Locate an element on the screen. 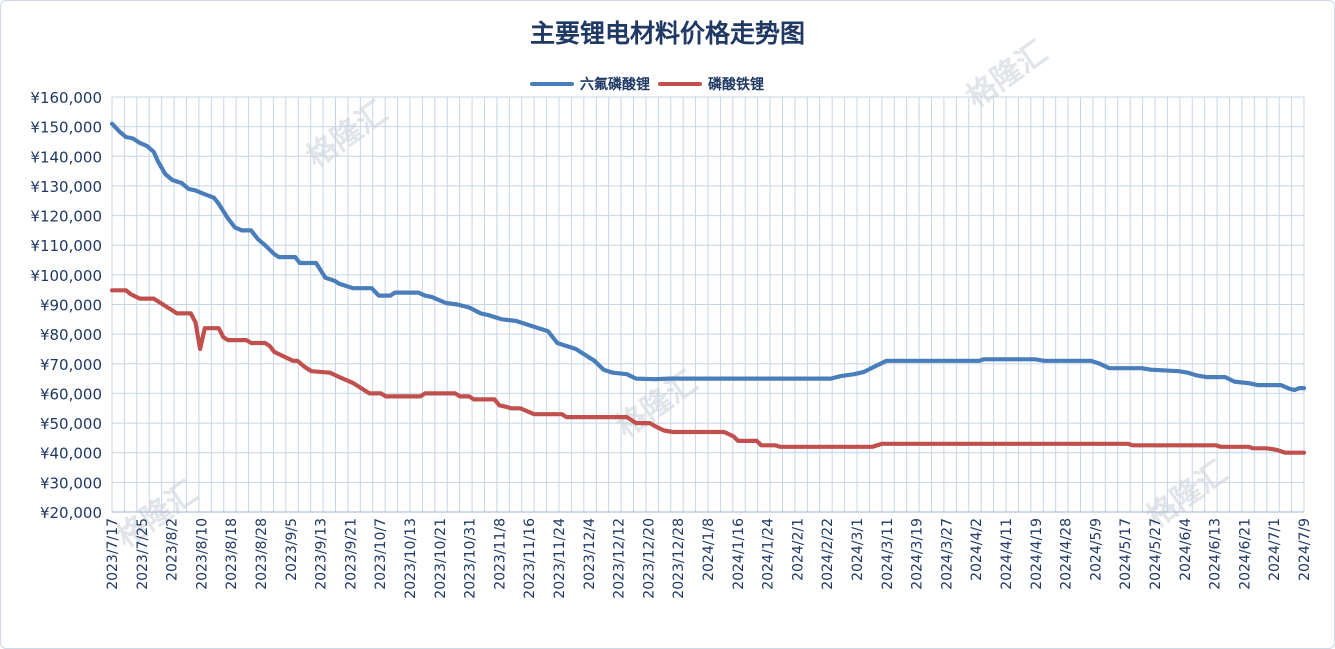  x-tick-label: 2023/11/8 is located at coordinates (500, 554).